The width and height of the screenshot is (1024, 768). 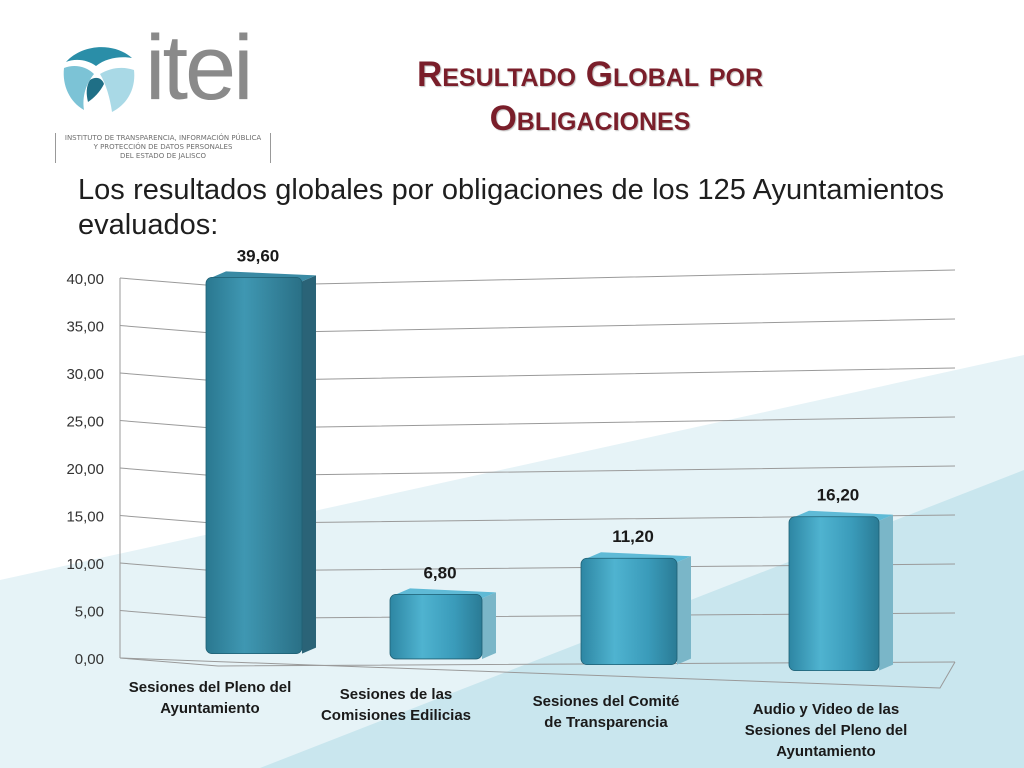 I want to click on slide-title: Resultado Global por Obligaciones, so click(x=590, y=97).